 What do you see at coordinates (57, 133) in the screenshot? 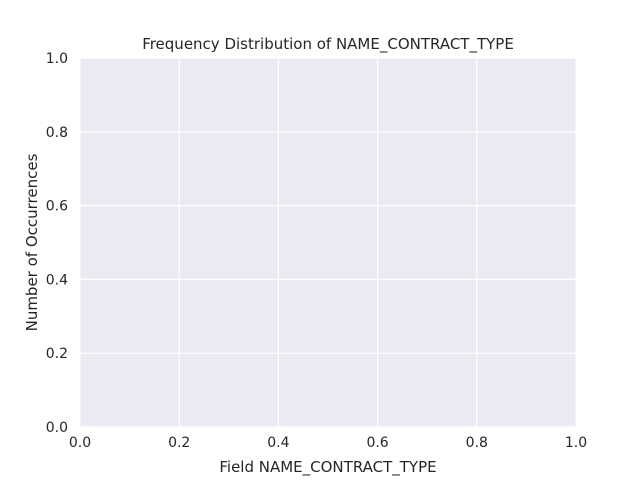
I see `y-tick-label: 0.8` at bounding box center [57, 133].